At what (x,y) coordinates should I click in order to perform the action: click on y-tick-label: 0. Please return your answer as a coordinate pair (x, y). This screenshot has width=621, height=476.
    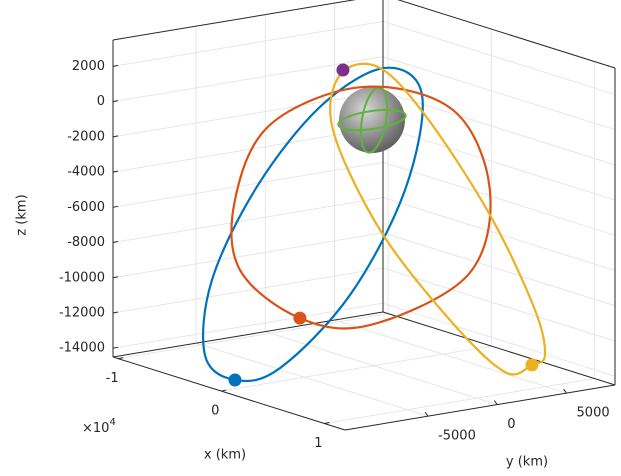
    Looking at the image, I should click on (511, 424).